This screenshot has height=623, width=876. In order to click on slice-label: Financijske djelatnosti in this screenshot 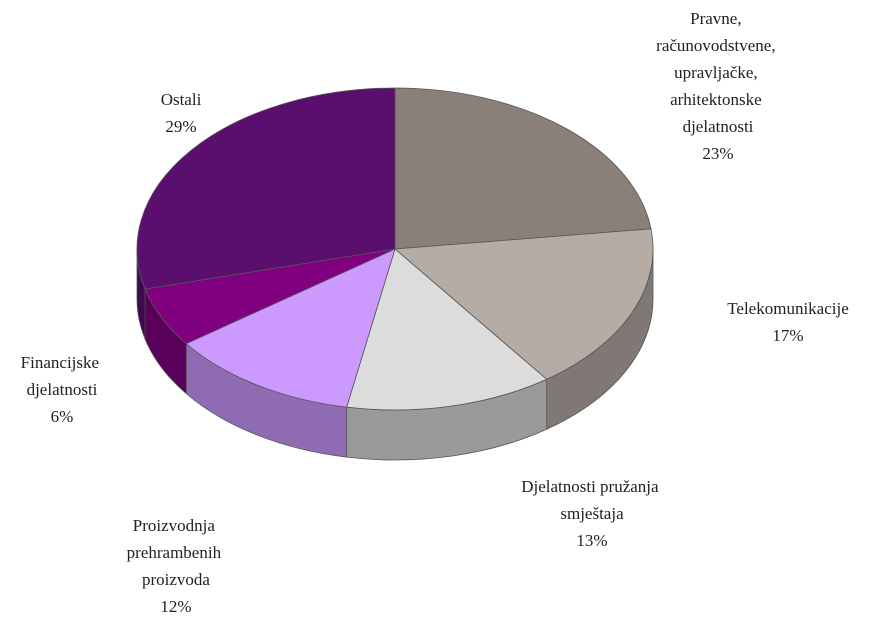, I will do `click(62, 376)`.